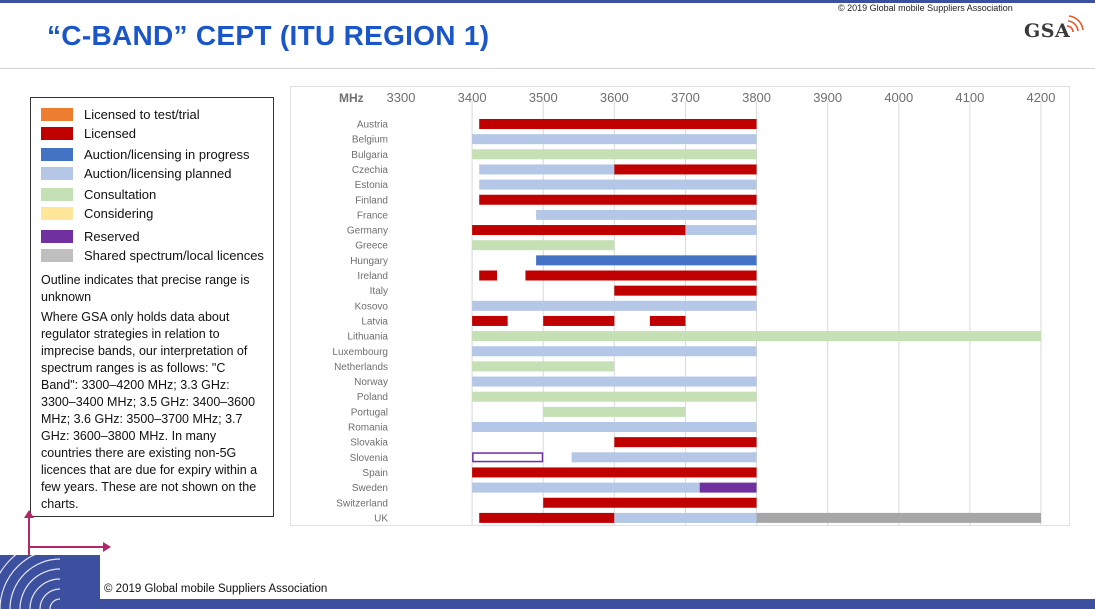 The width and height of the screenshot is (1095, 609). I want to click on legend-label: Shared spectrum/local licences, so click(174, 255).